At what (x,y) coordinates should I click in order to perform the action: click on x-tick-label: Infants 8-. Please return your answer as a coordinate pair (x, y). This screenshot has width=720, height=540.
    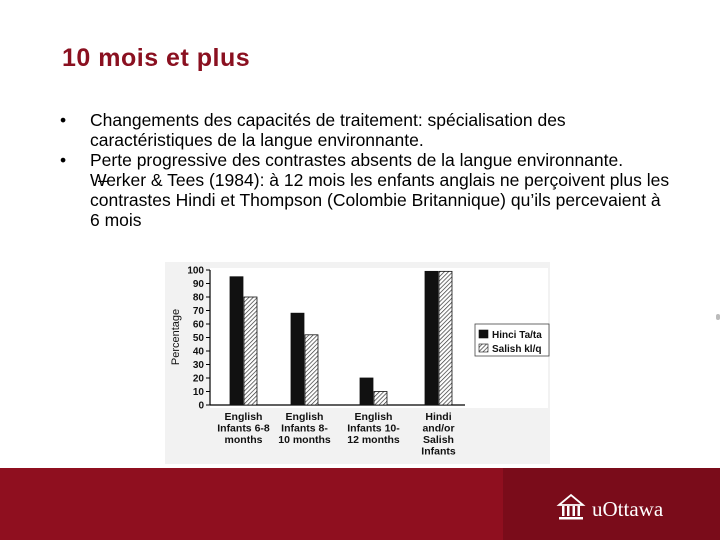
    Looking at the image, I should click on (304, 429).